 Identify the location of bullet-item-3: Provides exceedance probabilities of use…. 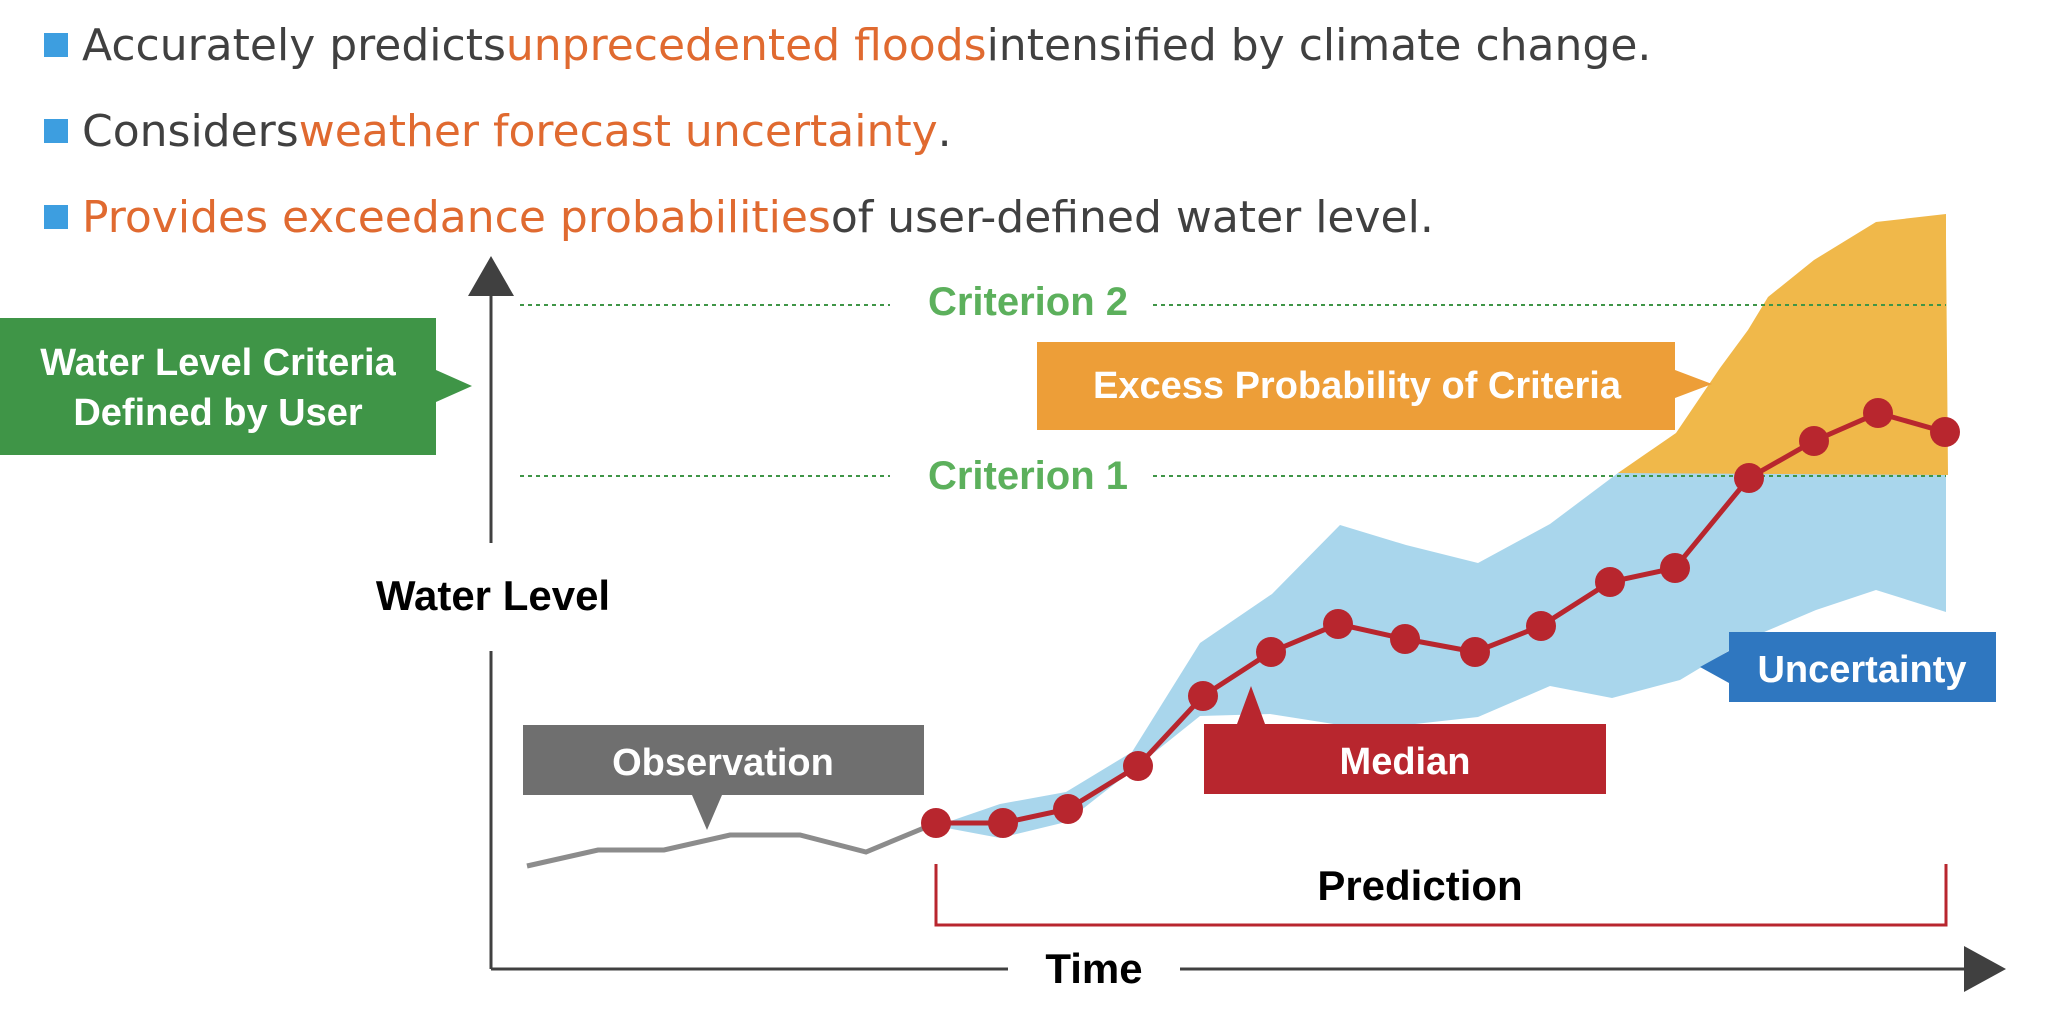
(739, 217).